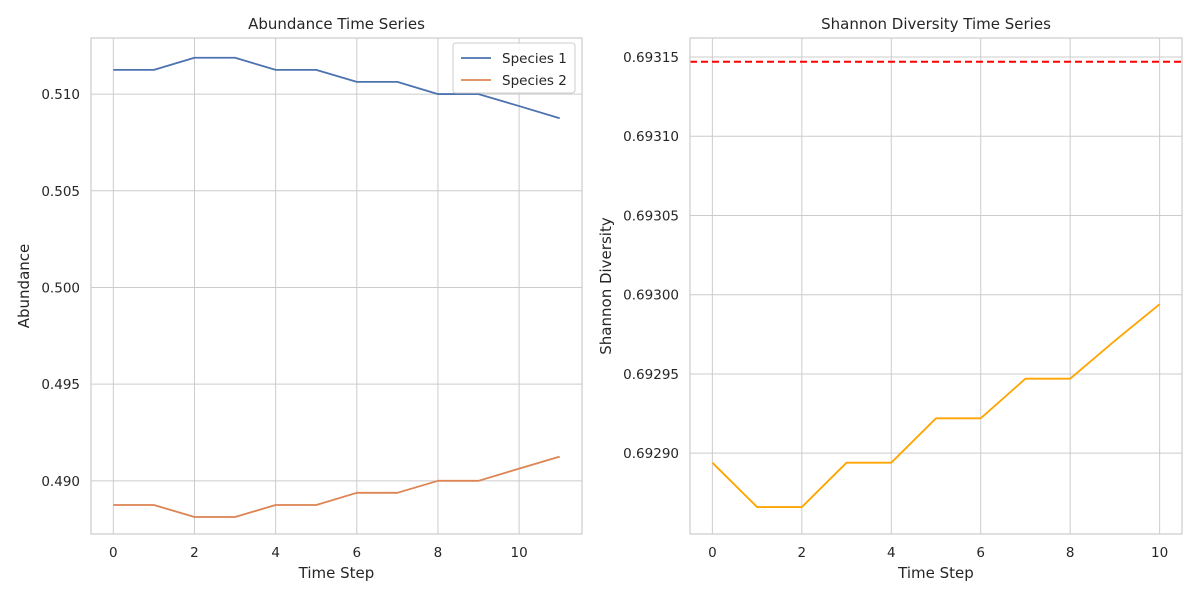 The width and height of the screenshot is (1200, 600). I want to click on shannon-y-tick-label: 0.69315, so click(651, 58).